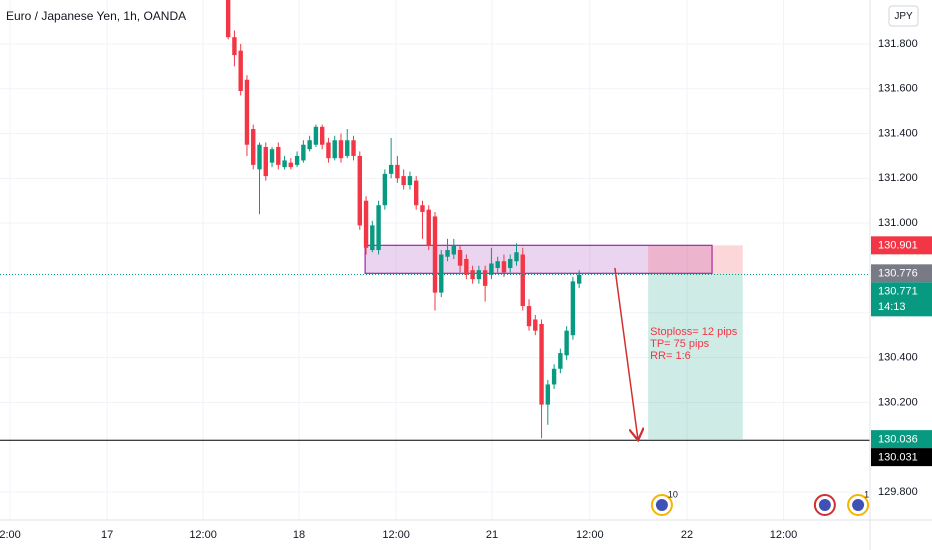 The width and height of the screenshot is (932, 550). I want to click on y-tick-label: 131.000, so click(898, 223).